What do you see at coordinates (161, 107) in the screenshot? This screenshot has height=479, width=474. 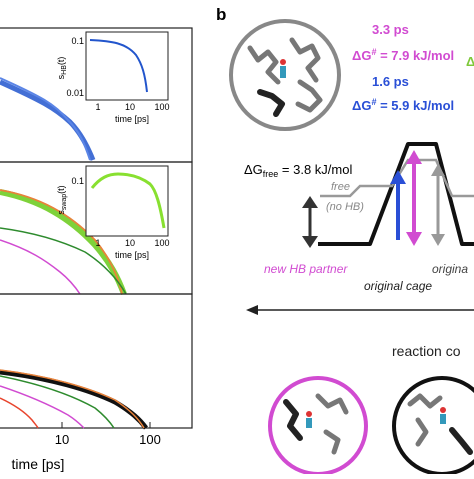 I see `inset-hb-xtick: 100` at bounding box center [161, 107].